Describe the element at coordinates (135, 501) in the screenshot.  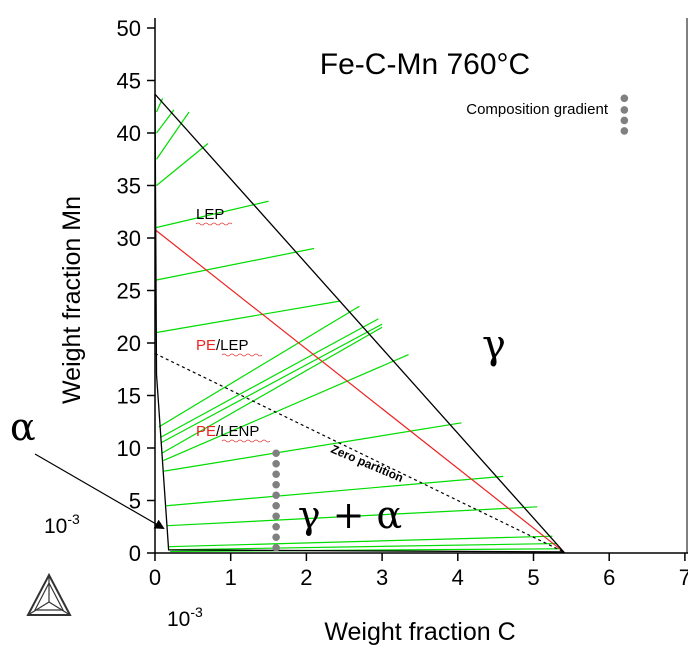
I see `y-tick-label: 5` at that location.